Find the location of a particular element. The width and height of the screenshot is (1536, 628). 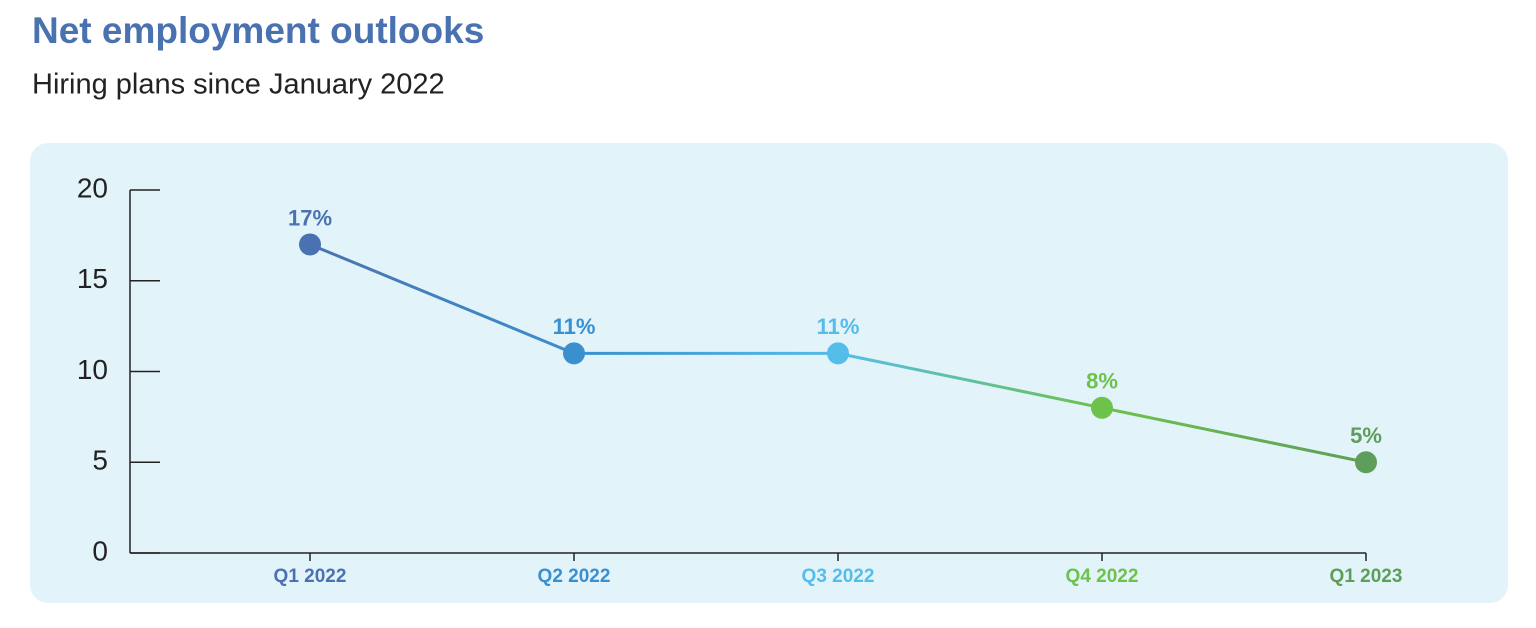

y-tick-label: 15 is located at coordinates (92, 278).